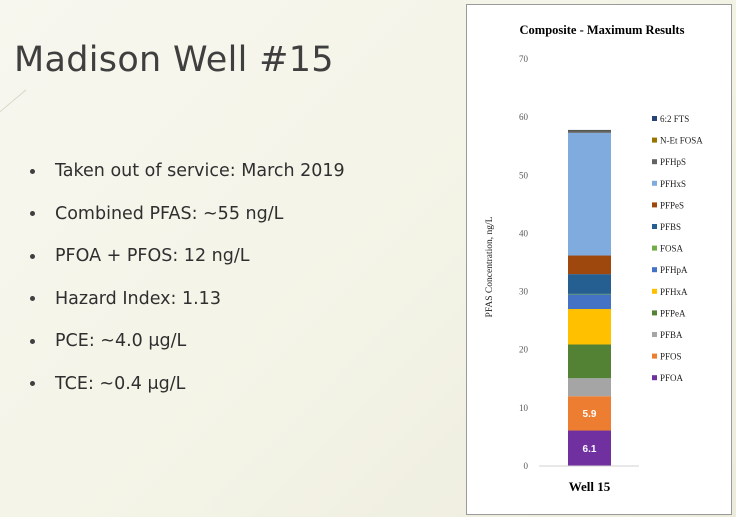 The width and height of the screenshot is (736, 517). Describe the element at coordinates (526, 466) in the screenshot. I see `y-tick-label: 0` at that location.